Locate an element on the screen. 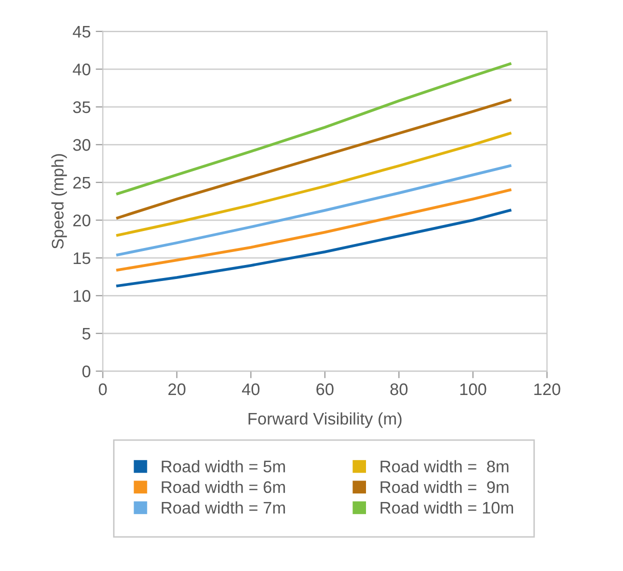 Image resolution: width=623 pixels, height=571 pixels. y-tick-label: 30 is located at coordinates (81, 145).